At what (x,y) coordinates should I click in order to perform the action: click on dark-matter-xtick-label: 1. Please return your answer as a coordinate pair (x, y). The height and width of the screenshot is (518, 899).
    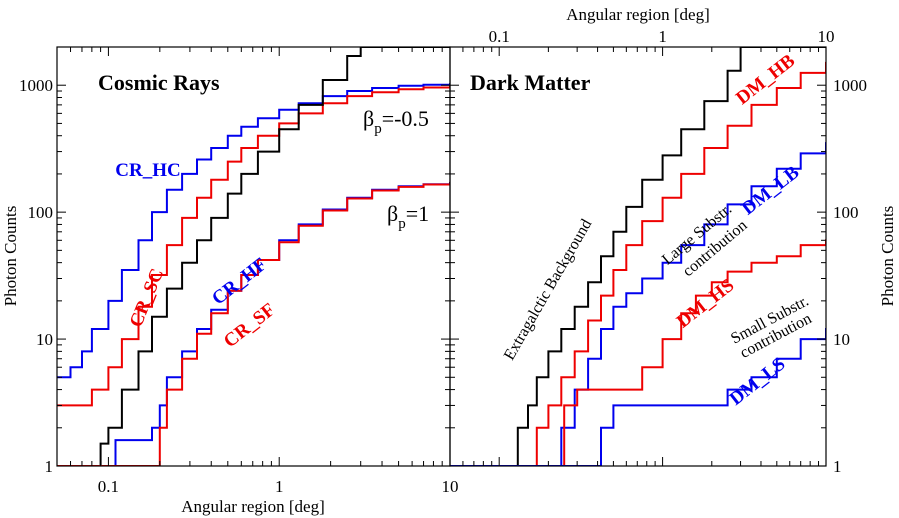
    Looking at the image, I should click on (662, 36).